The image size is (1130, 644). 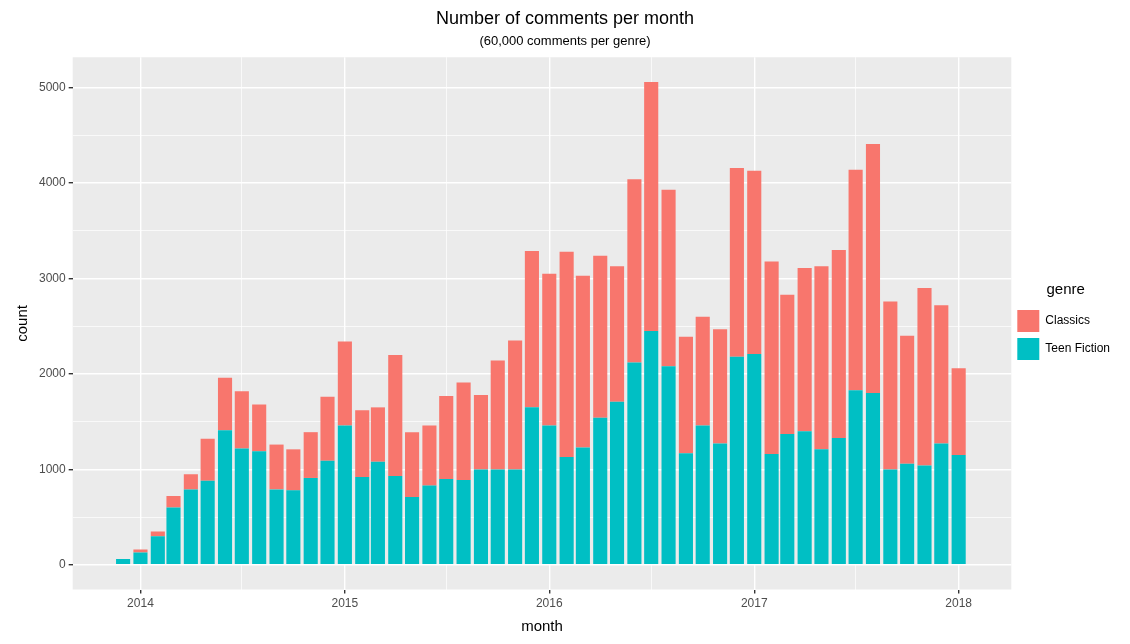 I want to click on x-tick-label: 2017, so click(x=754, y=603).